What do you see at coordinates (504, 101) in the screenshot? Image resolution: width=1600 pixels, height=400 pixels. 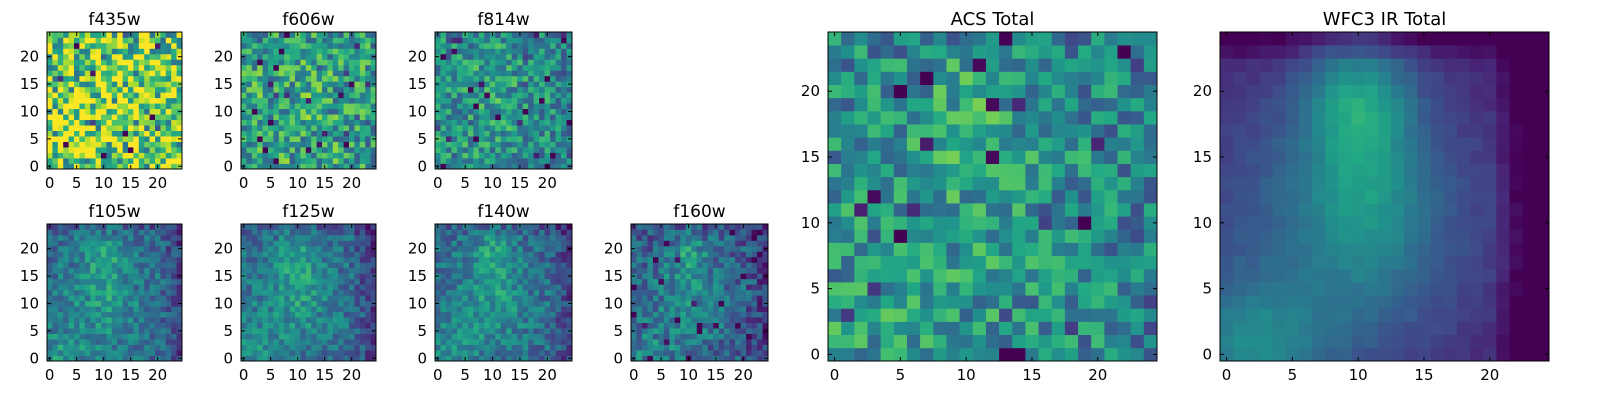 I see `heatmap-cells` at bounding box center [504, 101].